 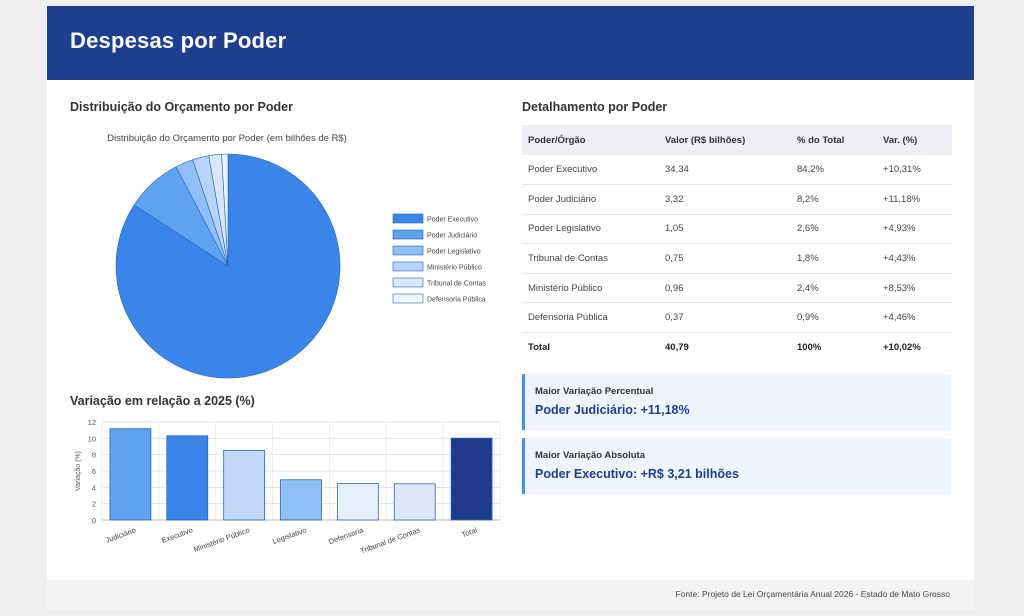 I want to click on cell-poder: Tribunal de Contas, so click(x=590, y=258).